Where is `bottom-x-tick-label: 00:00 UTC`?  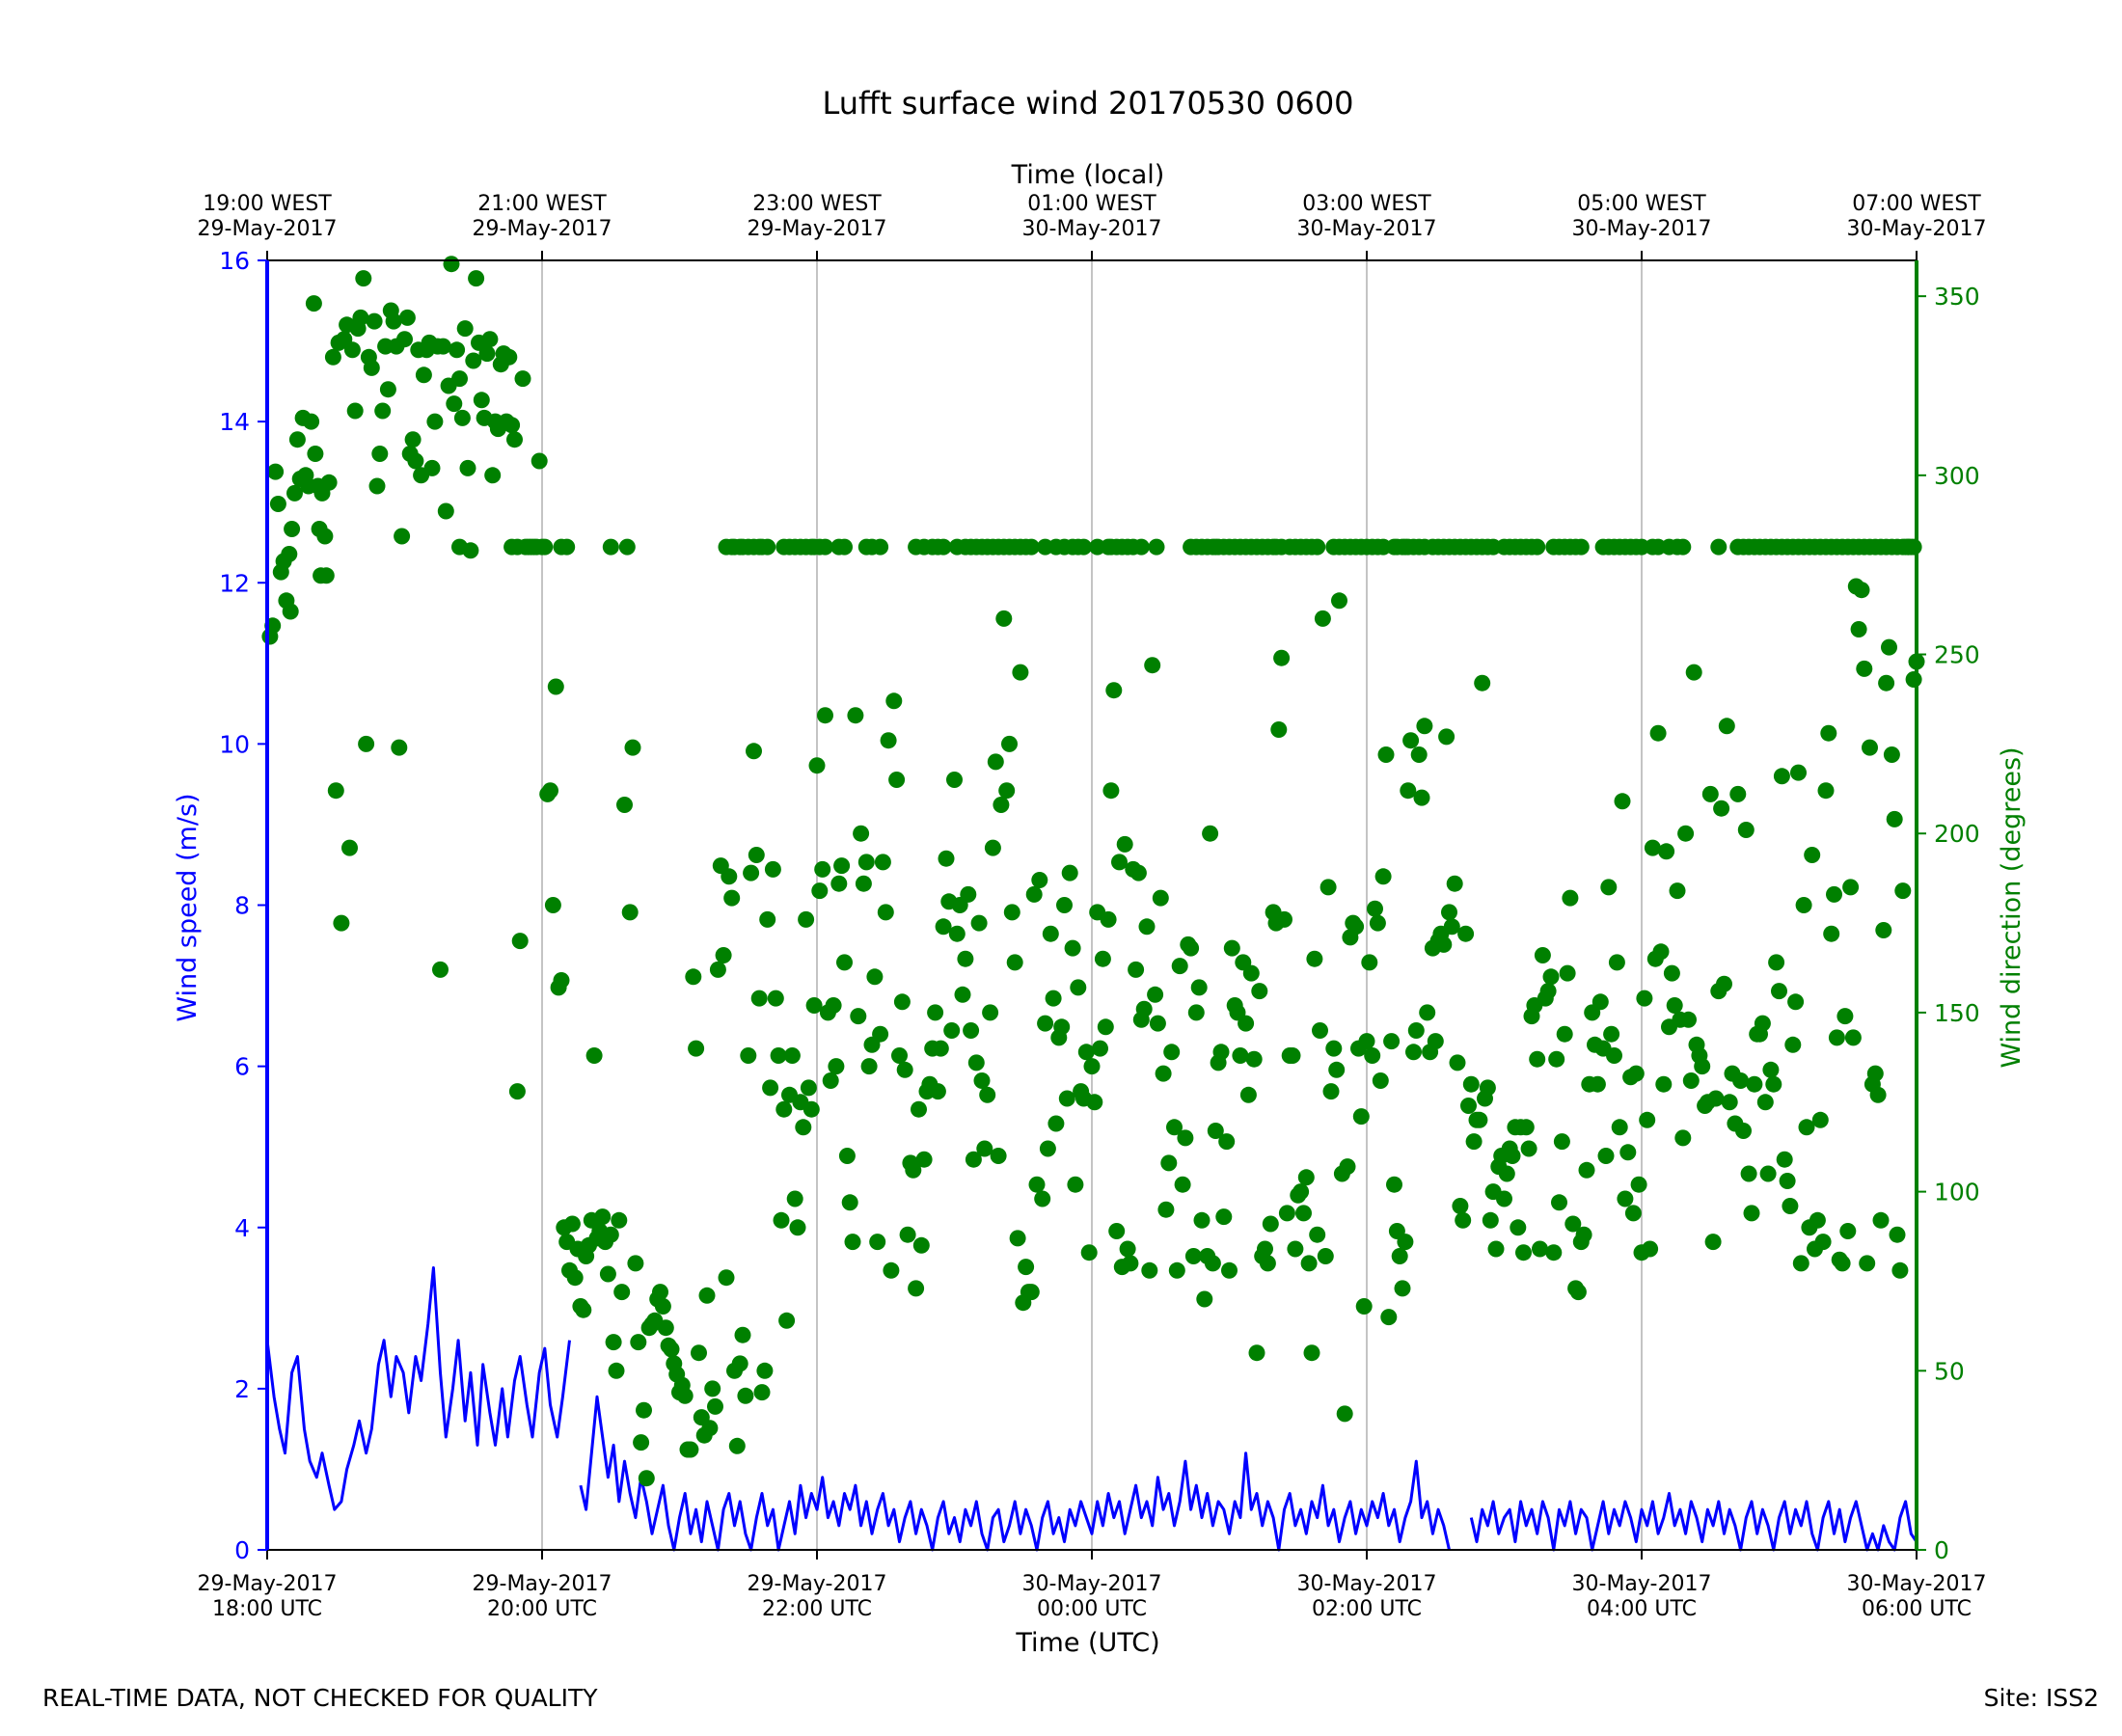
bottom-x-tick-label: 00:00 UTC is located at coordinates (1092, 1609).